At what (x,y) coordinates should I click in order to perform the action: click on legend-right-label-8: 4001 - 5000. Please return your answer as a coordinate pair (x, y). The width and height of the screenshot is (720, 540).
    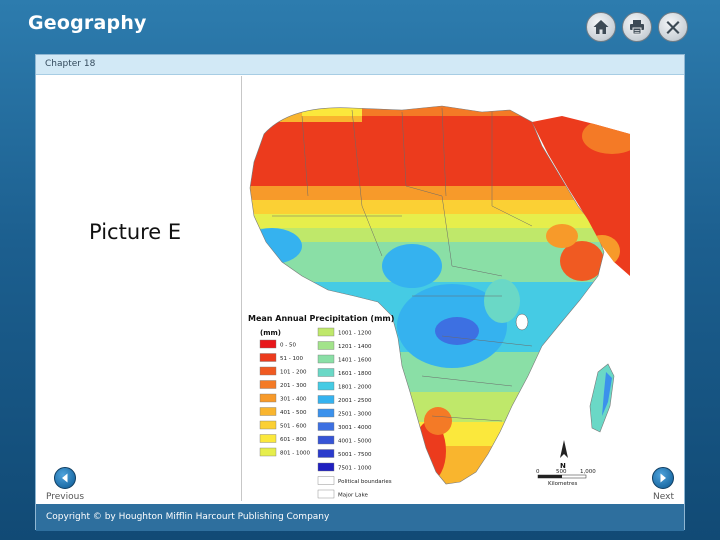
    Looking at the image, I should click on (355, 442).